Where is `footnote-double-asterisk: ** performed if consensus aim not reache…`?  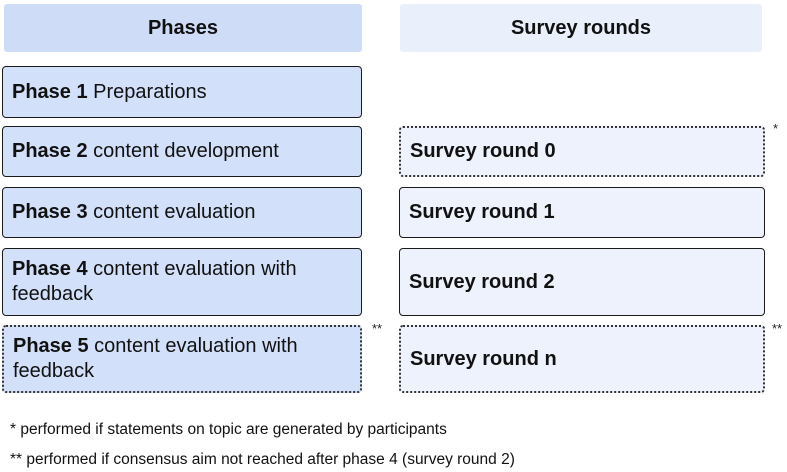
footnote-double-asterisk: ** performed if consensus aim not reache… is located at coordinates (262, 459).